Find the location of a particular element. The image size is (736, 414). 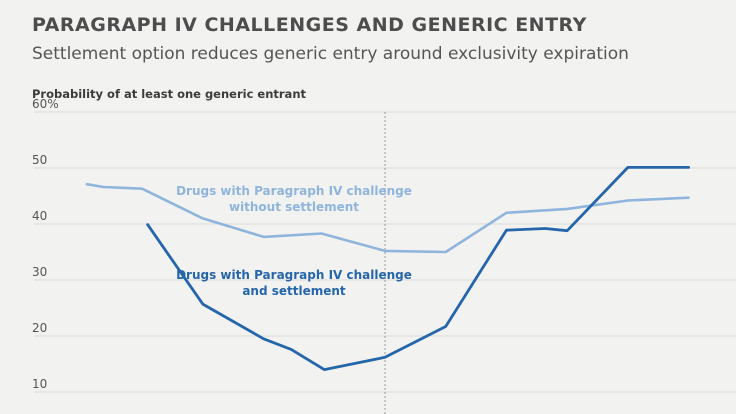

y-tick-label: 30 is located at coordinates (39, 272).